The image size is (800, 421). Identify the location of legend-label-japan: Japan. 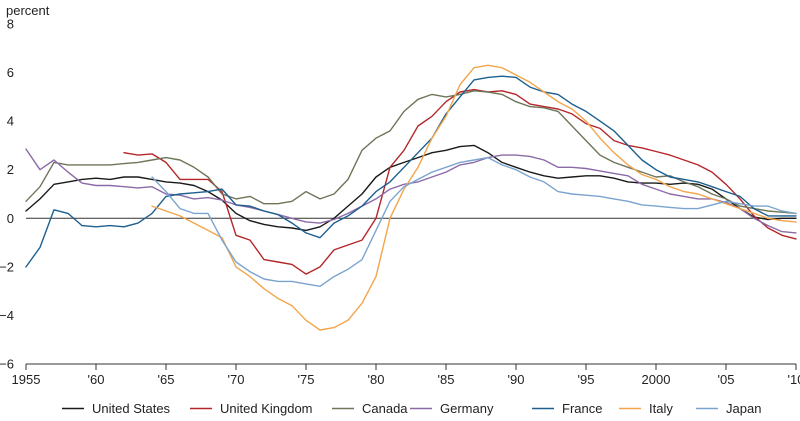
(743, 408).